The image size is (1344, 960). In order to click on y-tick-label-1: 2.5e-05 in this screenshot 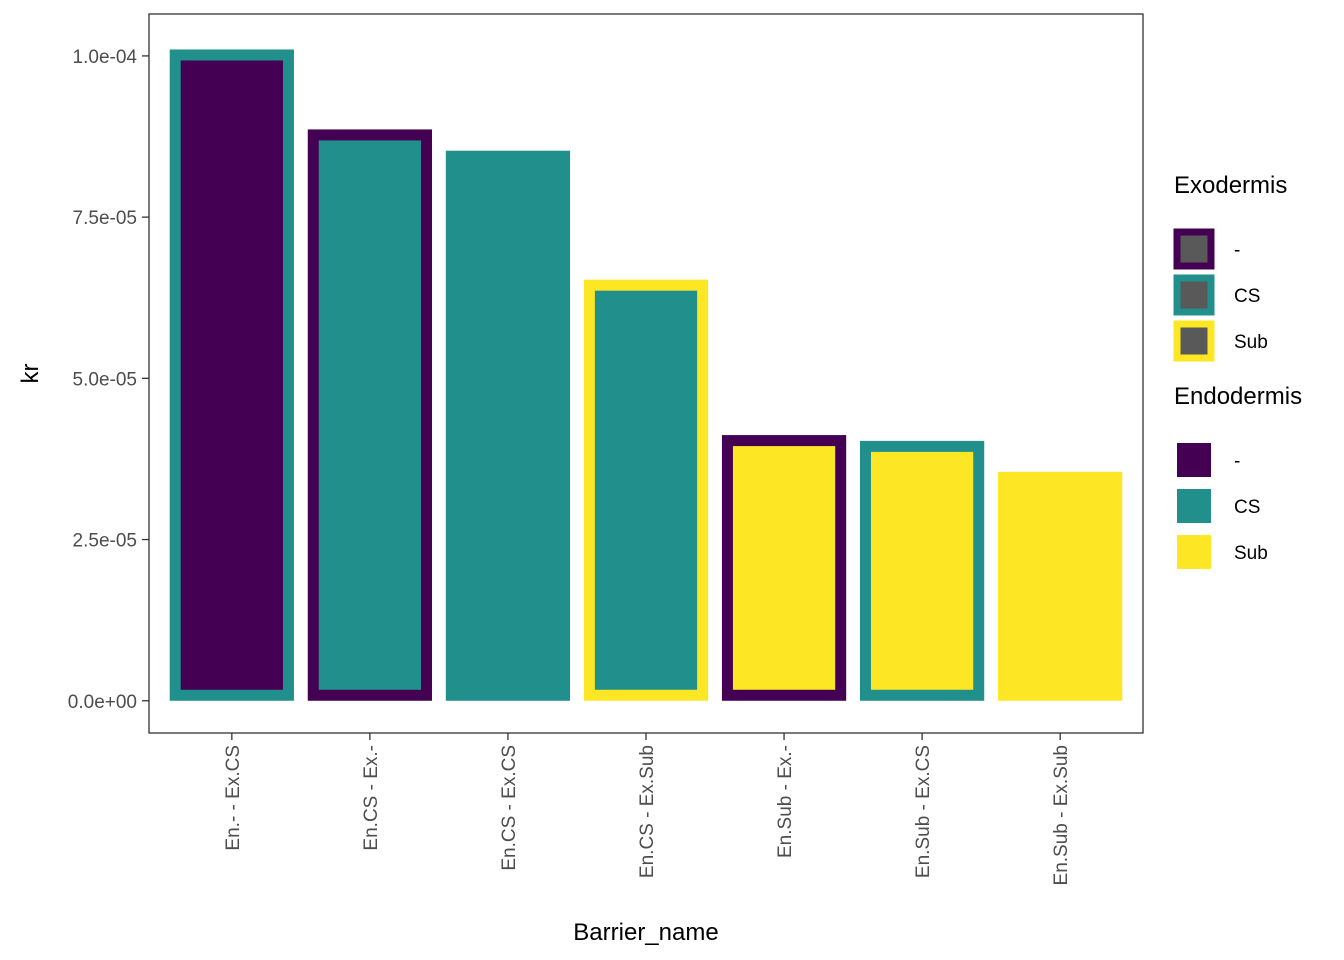, I will do `click(105, 541)`.